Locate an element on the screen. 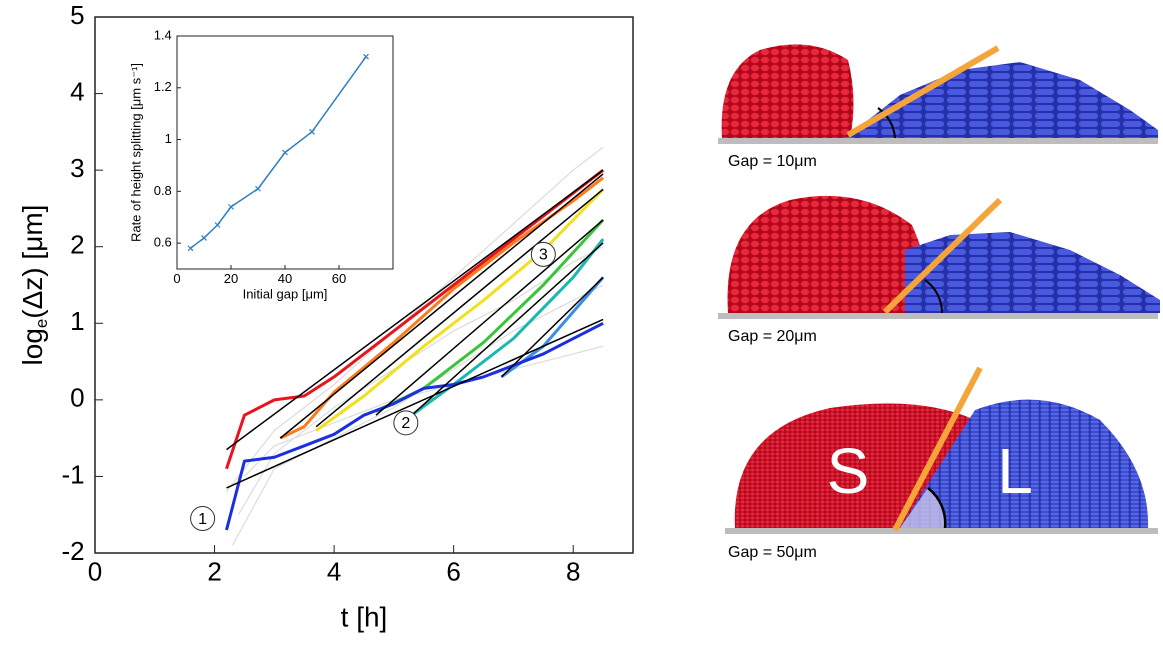  x-tick-label: 6 is located at coordinates (453, 572).